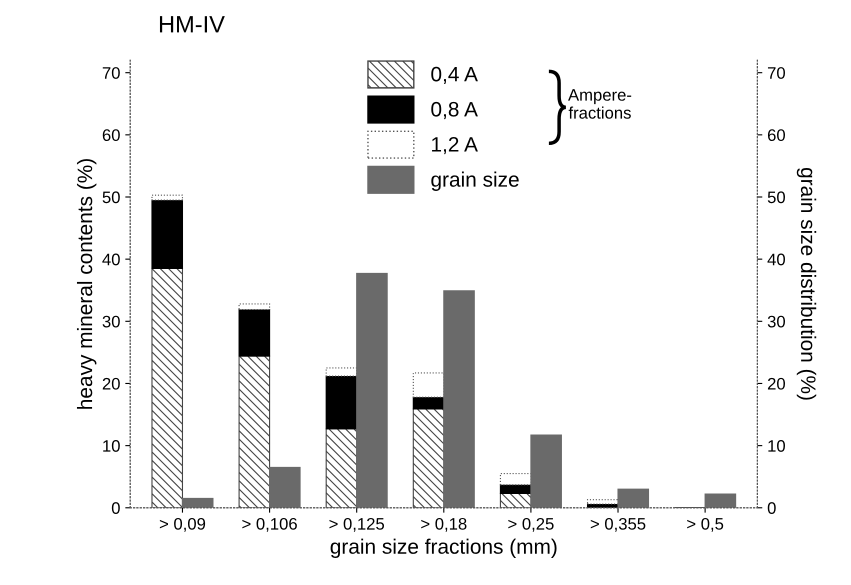  I want to click on y-tick-label: 70, so click(111, 73).